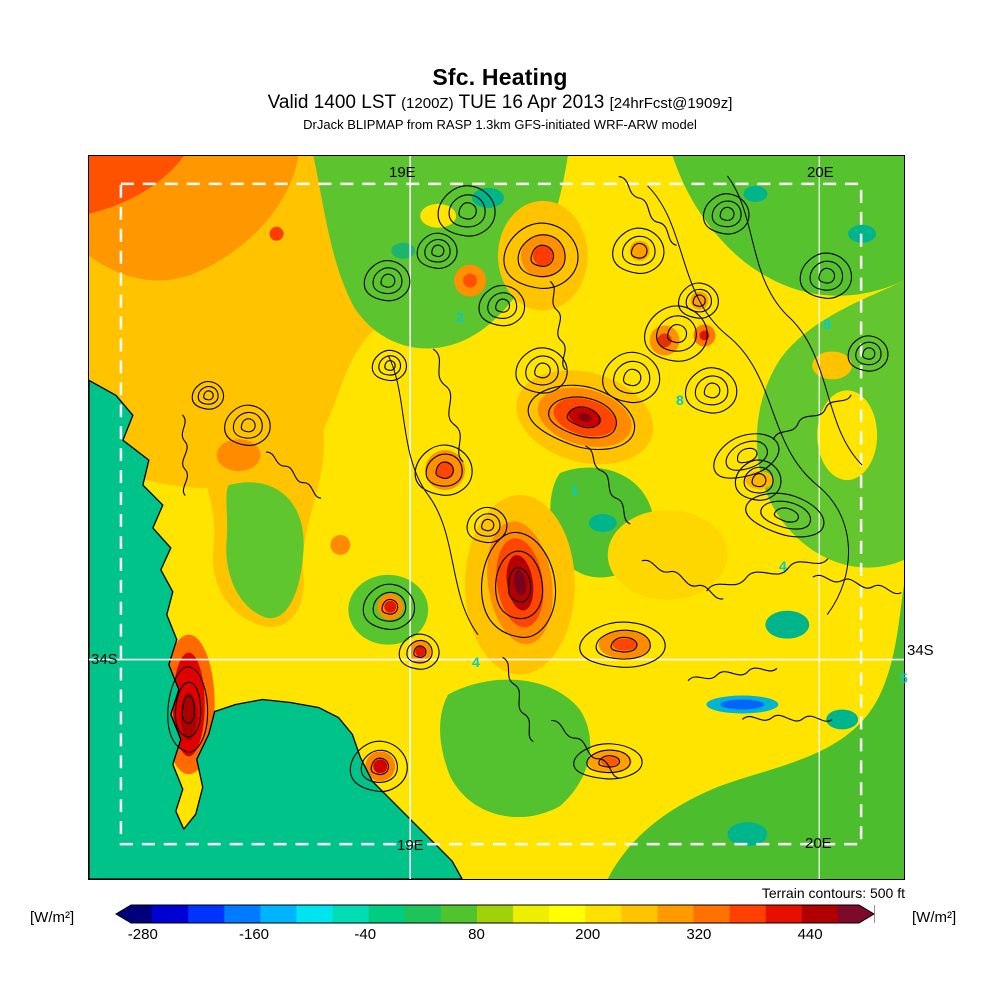 The width and height of the screenshot is (1000, 1000). I want to click on grid-label: 34S, so click(920, 650).